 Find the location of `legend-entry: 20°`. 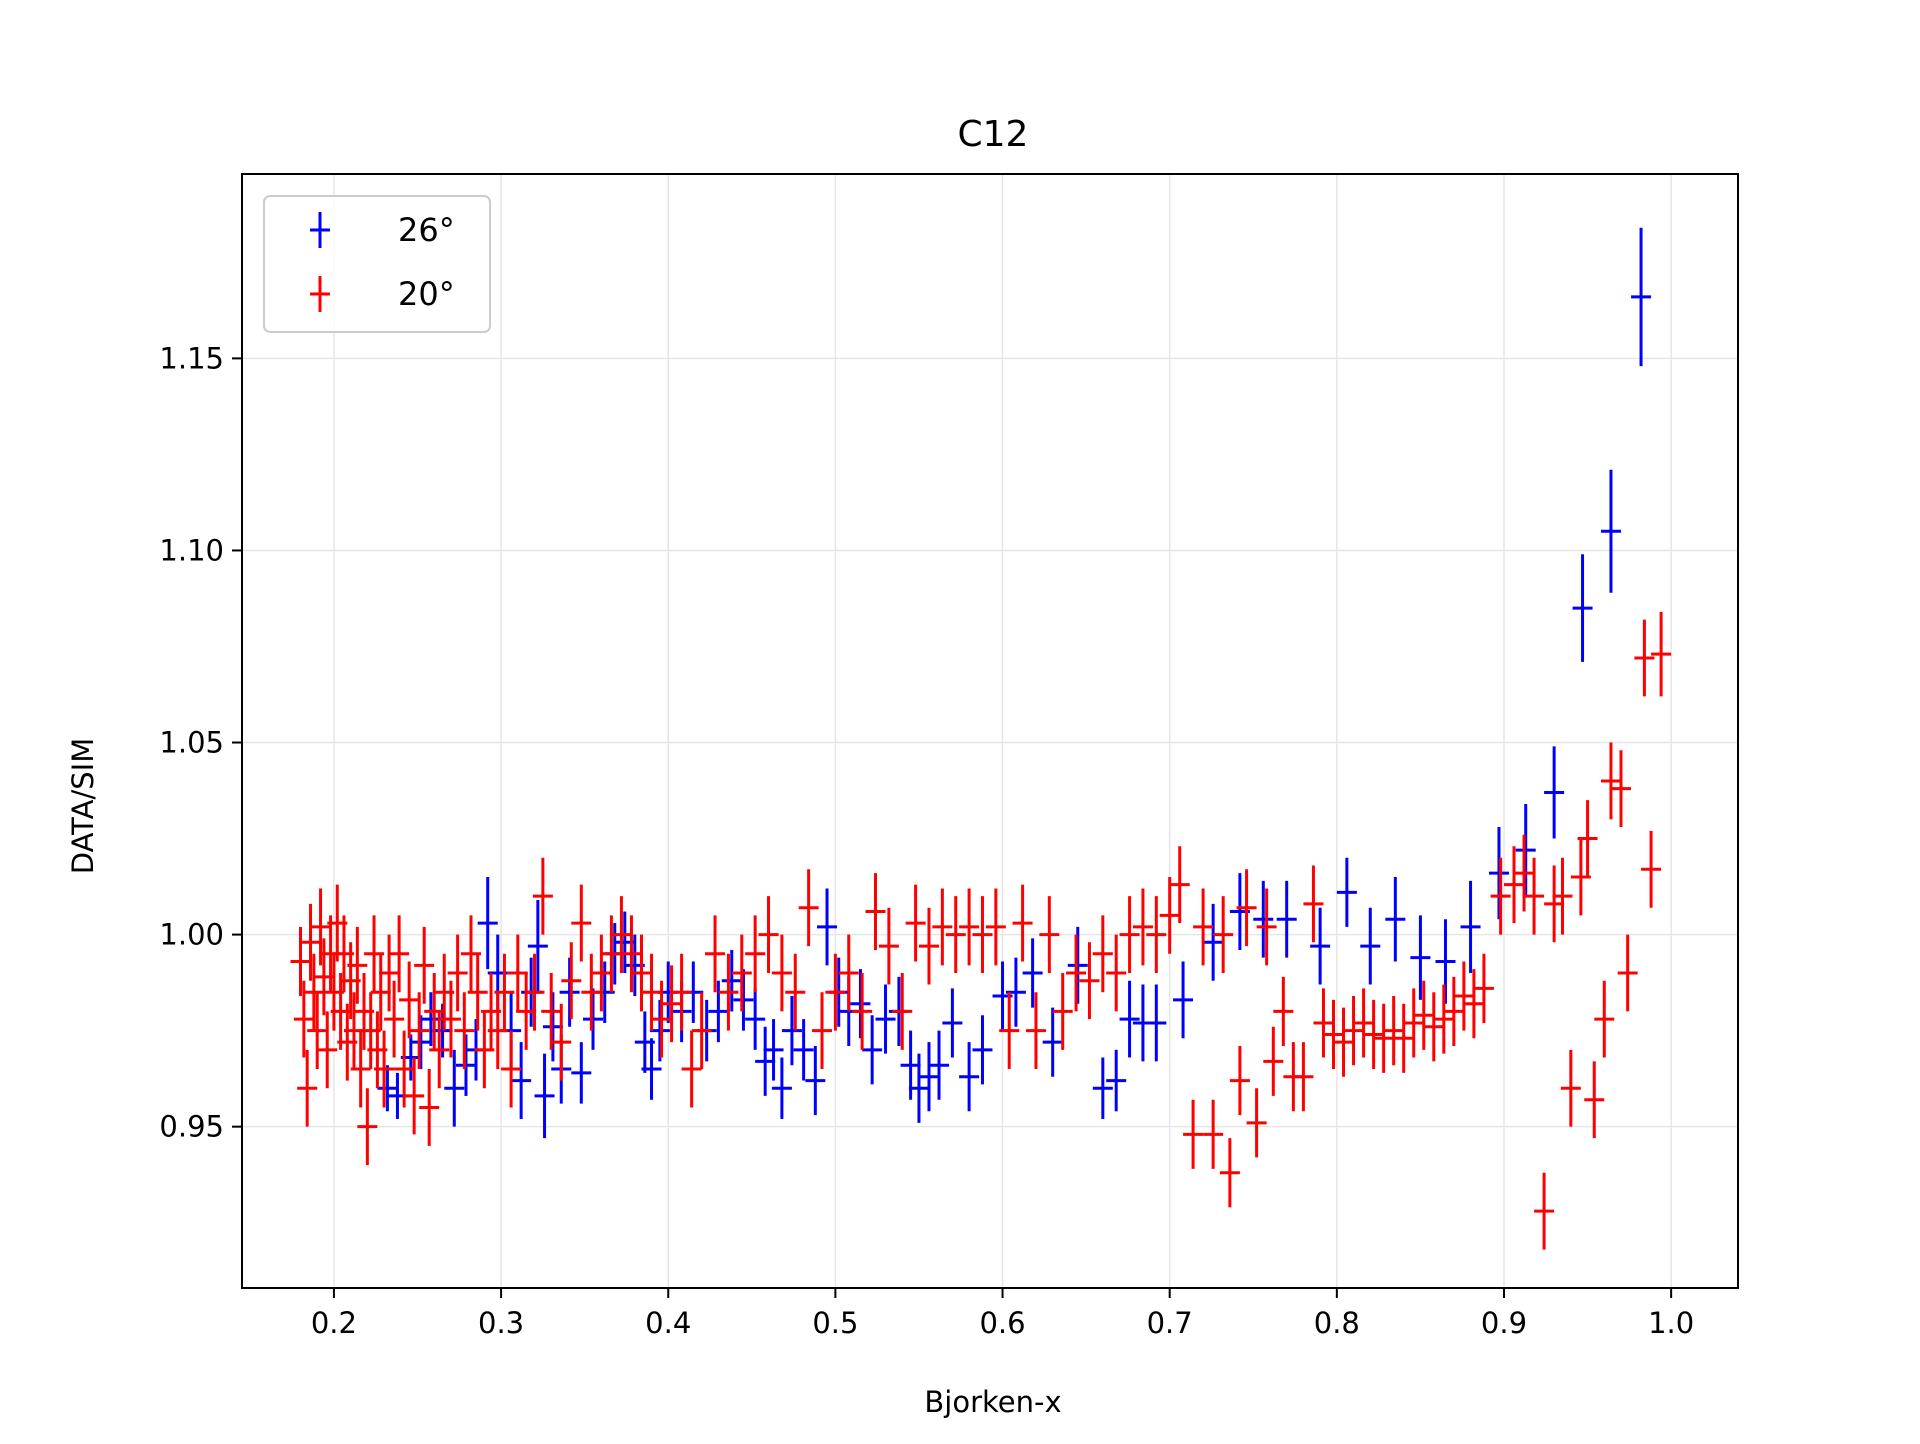

legend-entry: 20° is located at coordinates (382, 294).